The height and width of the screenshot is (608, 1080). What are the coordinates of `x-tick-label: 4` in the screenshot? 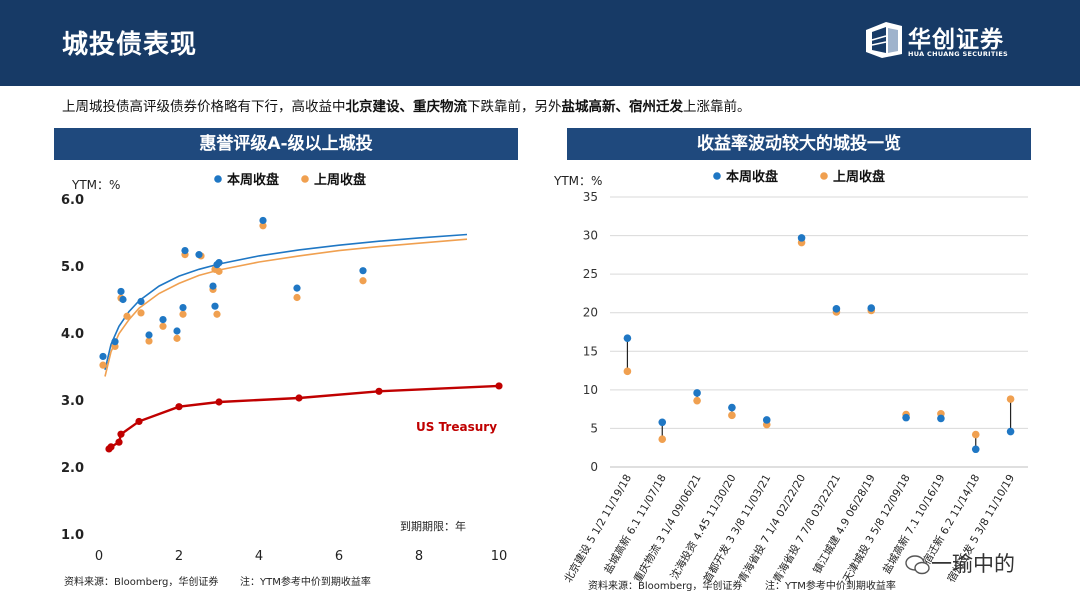 It's located at (259, 556).